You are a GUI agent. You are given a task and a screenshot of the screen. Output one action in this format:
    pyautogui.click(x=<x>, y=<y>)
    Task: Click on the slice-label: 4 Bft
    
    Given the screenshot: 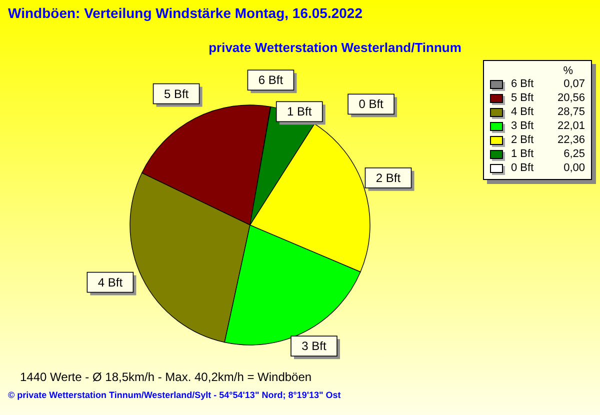 What is the action you would take?
    pyautogui.click(x=111, y=282)
    